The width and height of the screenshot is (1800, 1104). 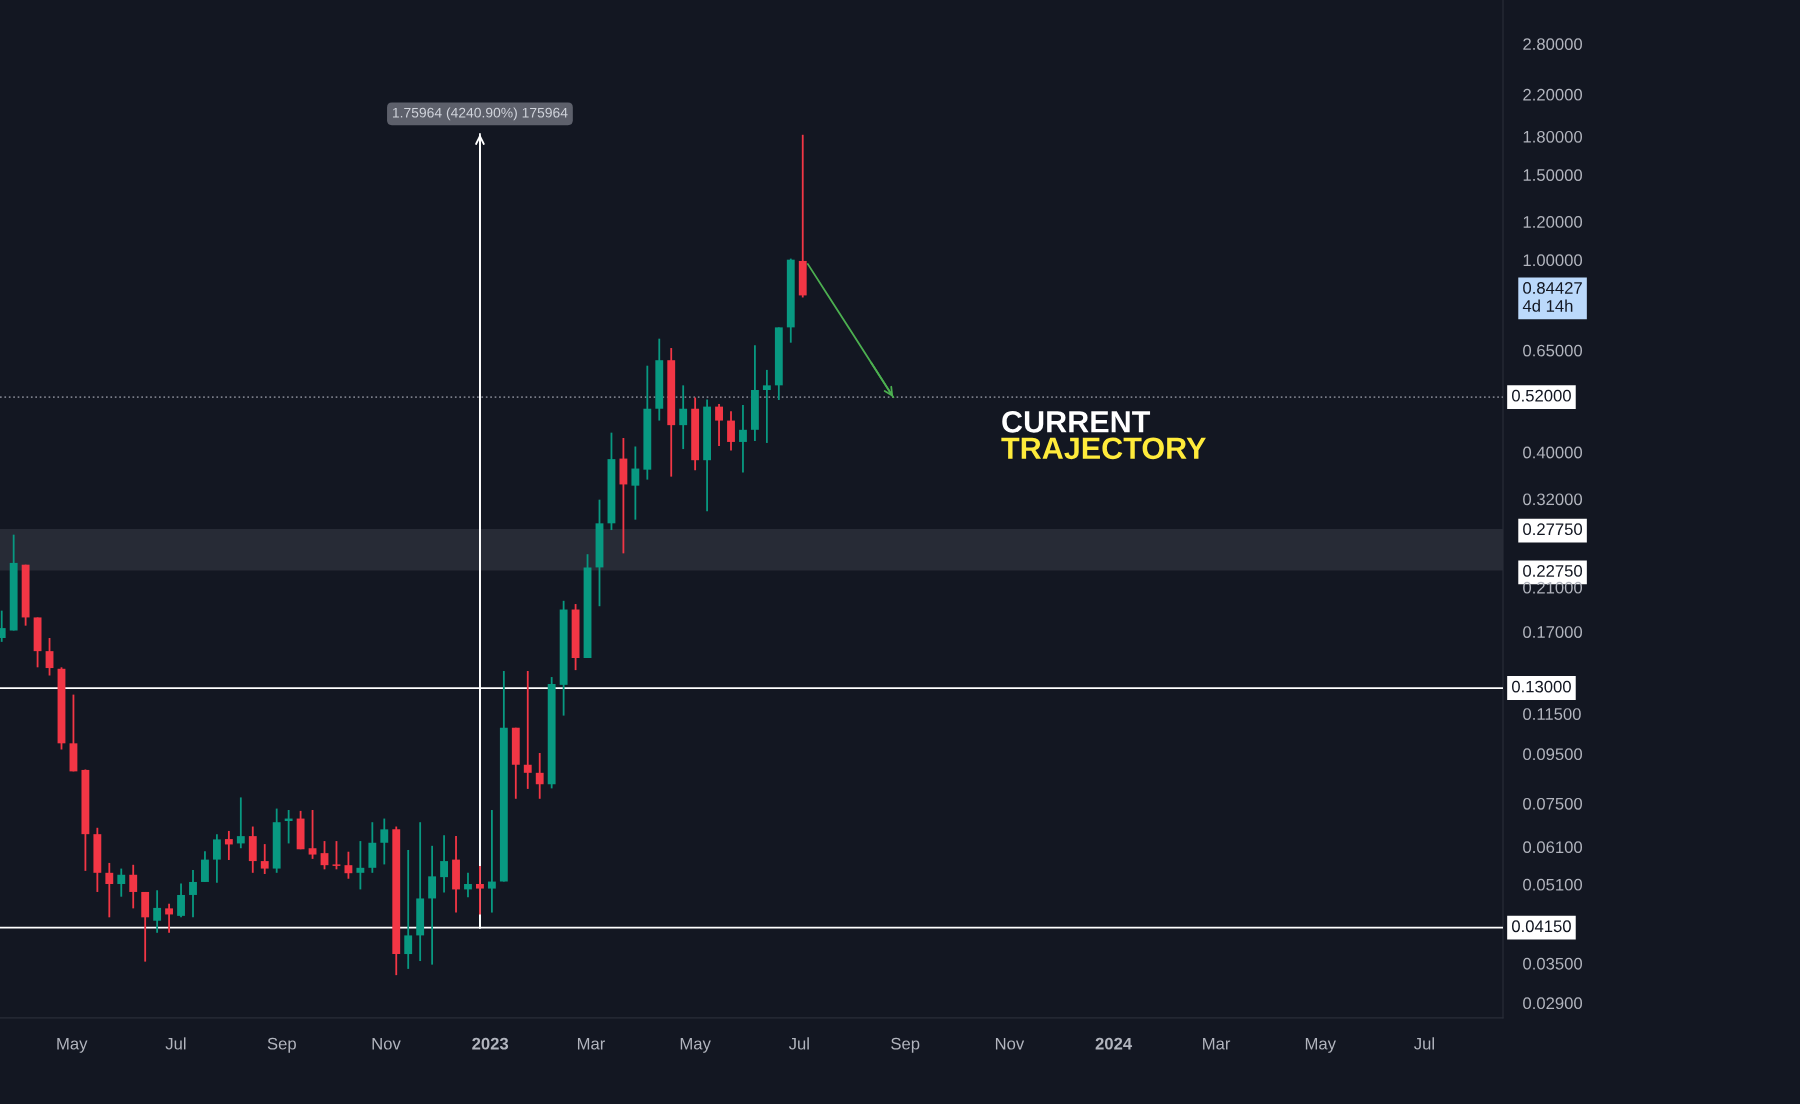 What do you see at coordinates (490, 1043) in the screenshot?
I see `x-tick-label: 2023` at bounding box center [490, 1043].